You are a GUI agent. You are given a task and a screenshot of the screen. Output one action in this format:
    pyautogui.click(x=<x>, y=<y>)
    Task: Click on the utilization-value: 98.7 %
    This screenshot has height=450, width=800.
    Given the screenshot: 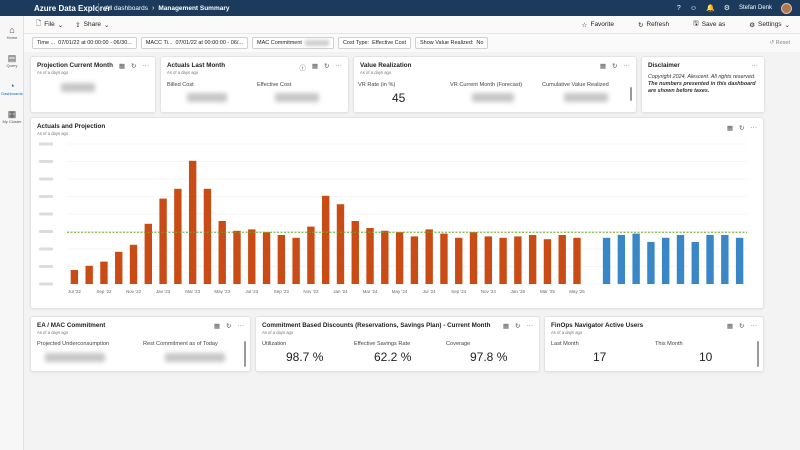 What is the action you would take?
    pyautogui.click(x=305, y=357)
    